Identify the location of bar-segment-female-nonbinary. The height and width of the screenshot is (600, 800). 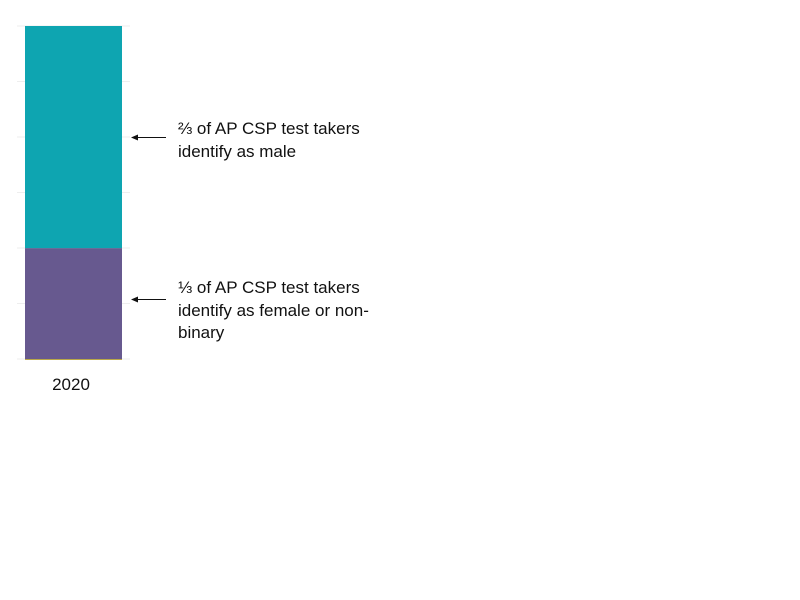
(73, 303).